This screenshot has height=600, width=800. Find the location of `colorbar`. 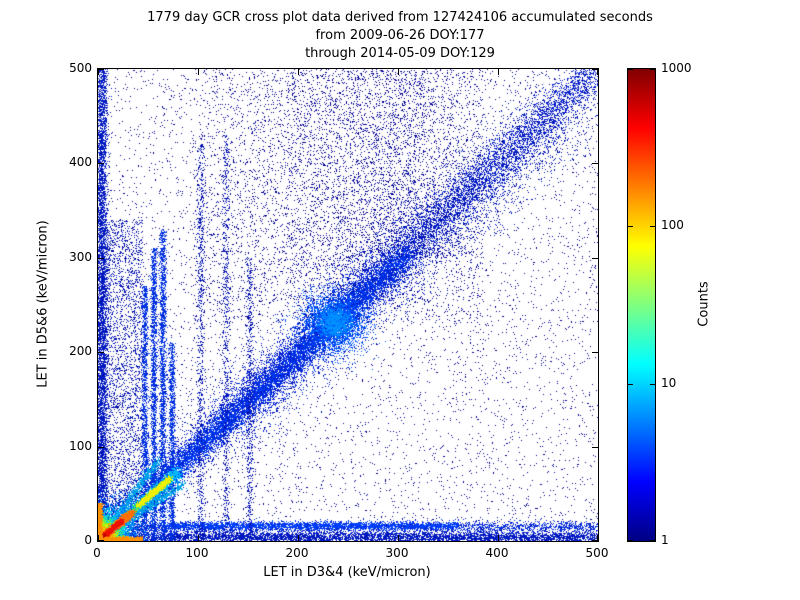

colorbar is located at coordinates (641, 305).